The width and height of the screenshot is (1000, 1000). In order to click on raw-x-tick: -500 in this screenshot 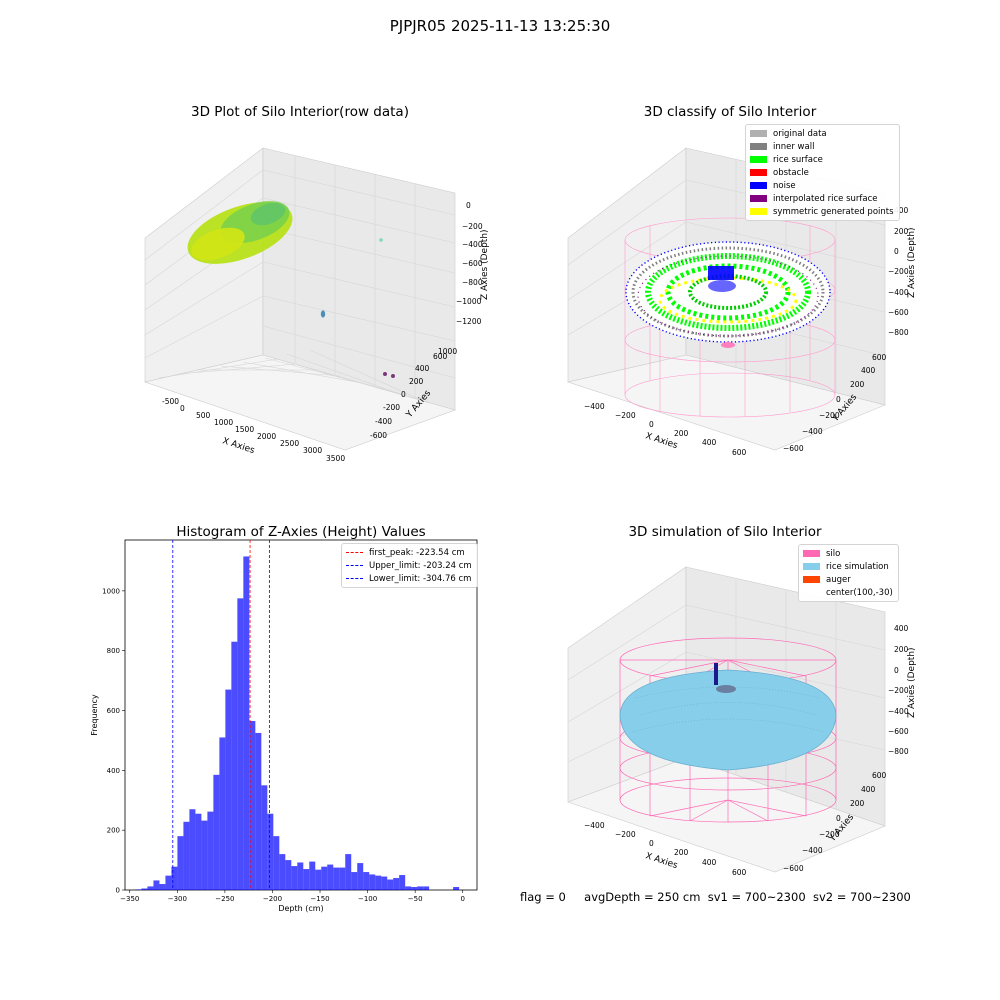, I will do `click(170, 401)`.